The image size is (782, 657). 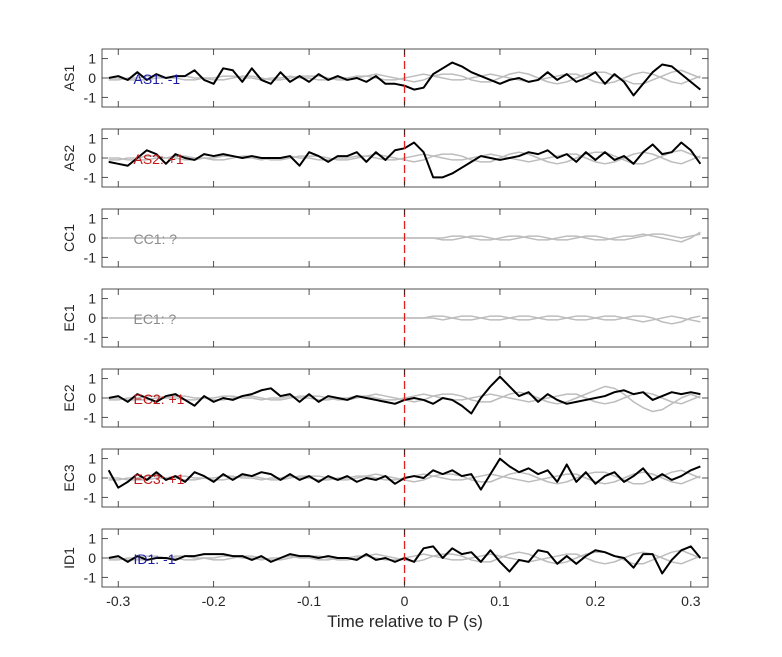 What do you see at coordinates (596, 601) in the screenshot?
I see `x-tick-label: 0.2` at bounding box center [596, 601].